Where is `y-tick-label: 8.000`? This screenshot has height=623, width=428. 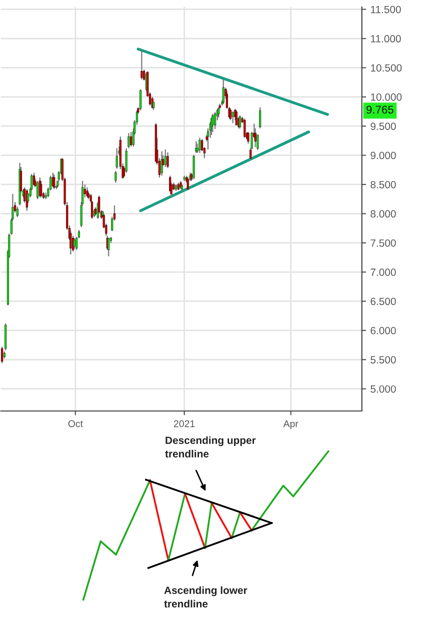
y-tick-label: 8.000 is located at coordinates (383, 214).